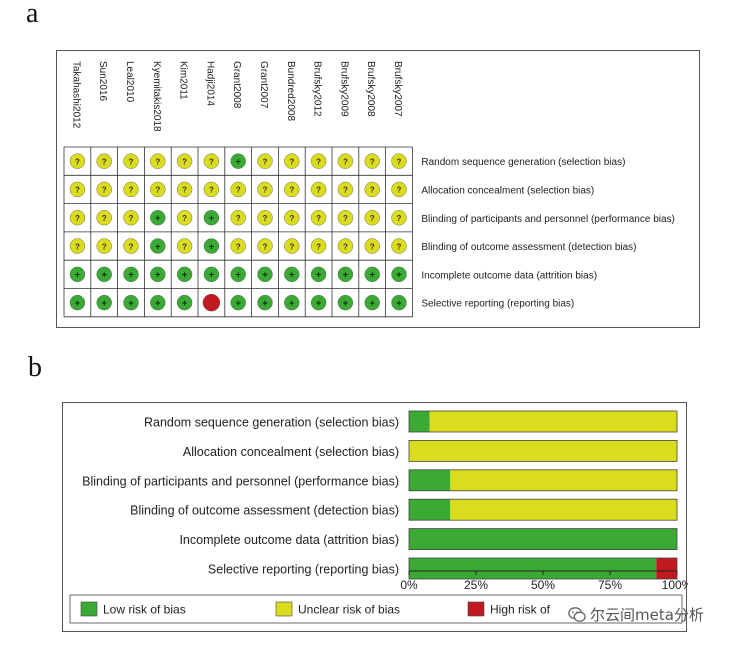 The width and height of the screenshot is (750, 650). I want to click on panel-a-label: a, so click(32, 14).